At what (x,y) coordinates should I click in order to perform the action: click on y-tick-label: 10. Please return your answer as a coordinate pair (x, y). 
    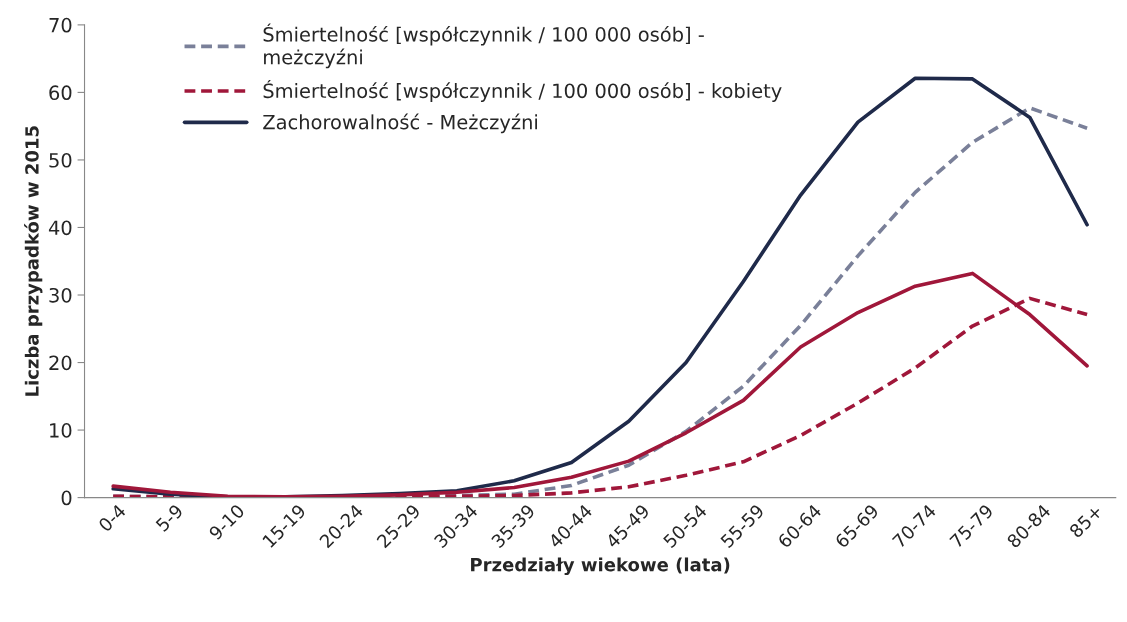
    Looking at the image, I should click on (61, 430).